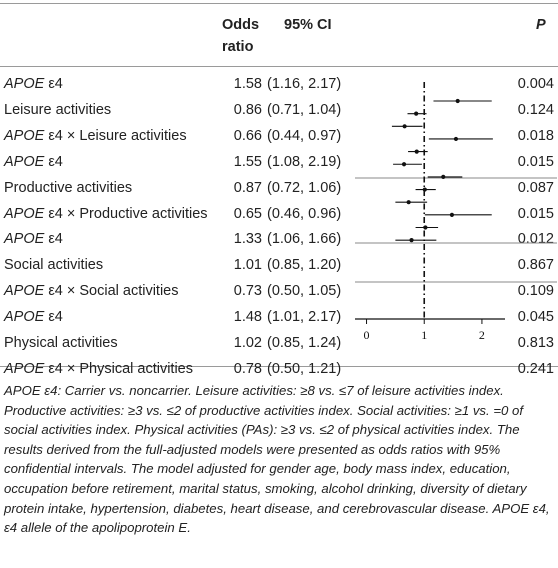 This screenshot has height=568, width=558. Describe the element at coordinates (308, 25) in the screenshot. I see `header-ci: 95% CI` at that location.